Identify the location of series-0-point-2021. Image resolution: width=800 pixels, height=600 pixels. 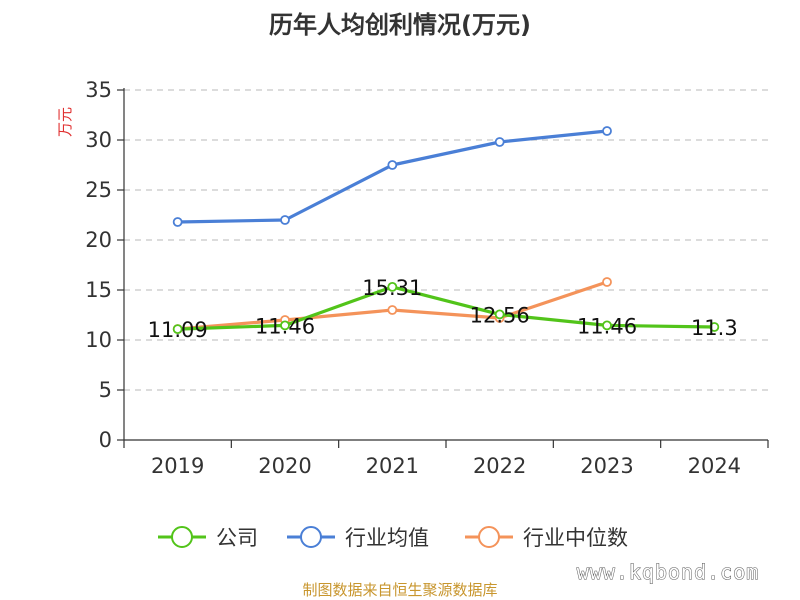
(392, 286).